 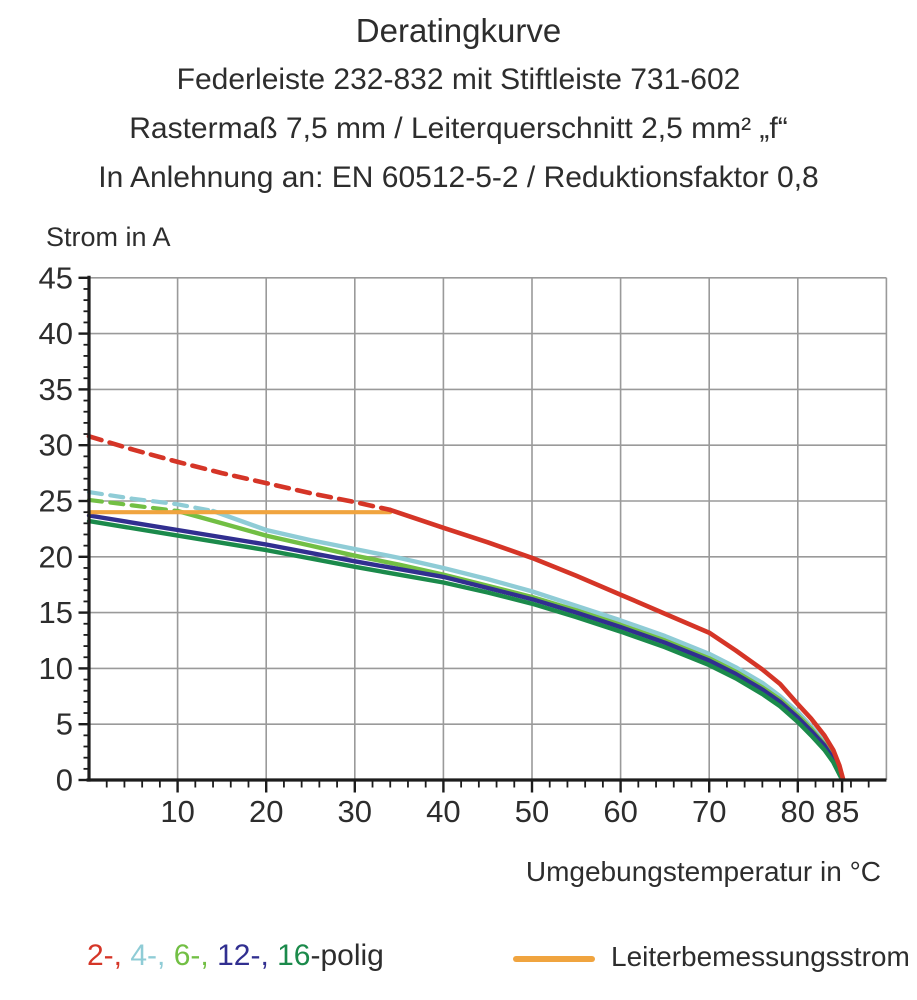 I want to click on y-tick-label-5: 5, so click(x=64, y=724).